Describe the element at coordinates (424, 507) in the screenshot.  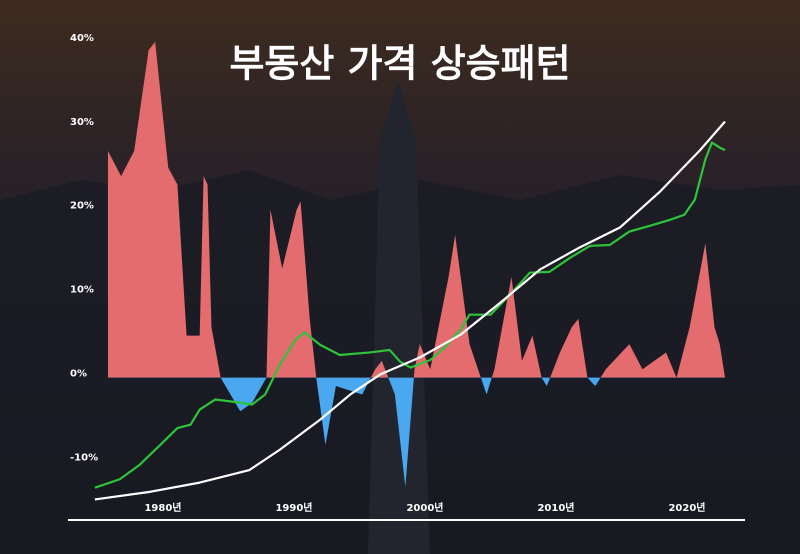
I see `x-tick-label: 2000년` at that location.